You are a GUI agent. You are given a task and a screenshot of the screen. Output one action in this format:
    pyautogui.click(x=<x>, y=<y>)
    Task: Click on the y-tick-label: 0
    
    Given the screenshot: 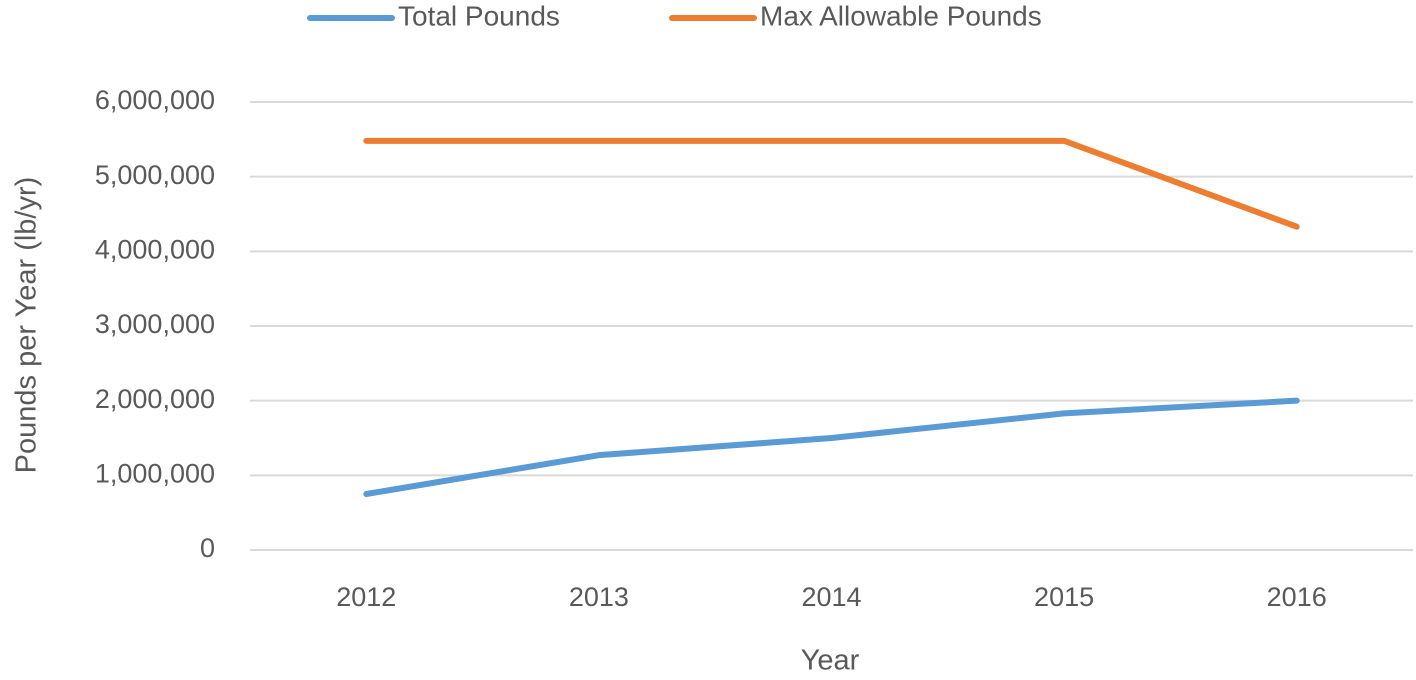 What is the action you would take?
    pyautogui.click(x=207, y=548)
    